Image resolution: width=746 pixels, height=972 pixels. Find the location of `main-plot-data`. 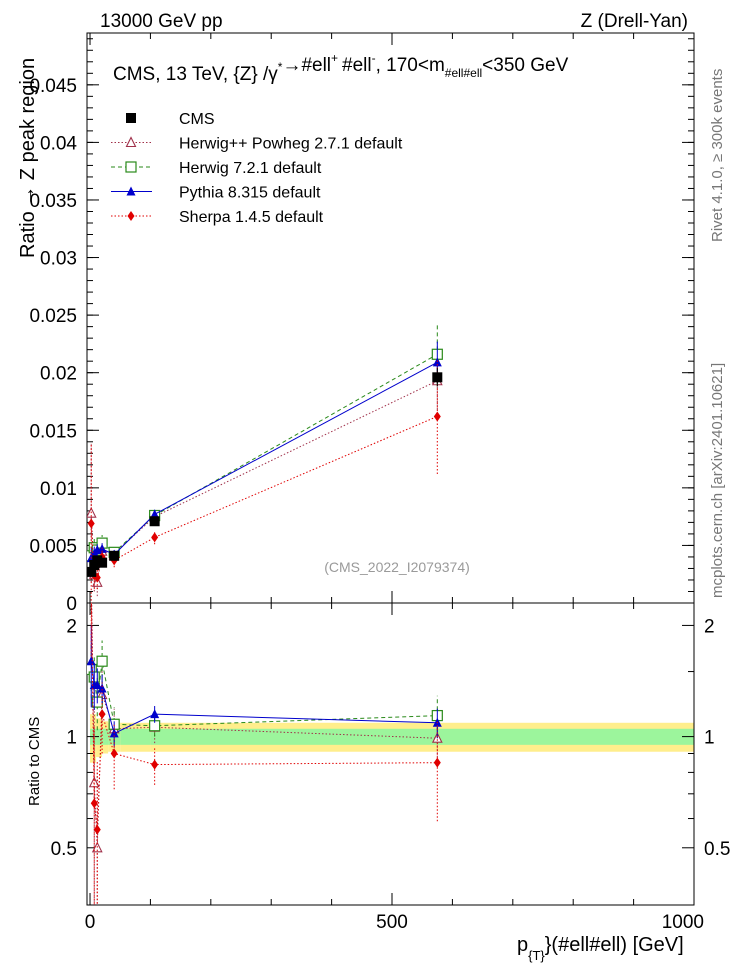

main-plot-data is located at coordinates (265, 463).